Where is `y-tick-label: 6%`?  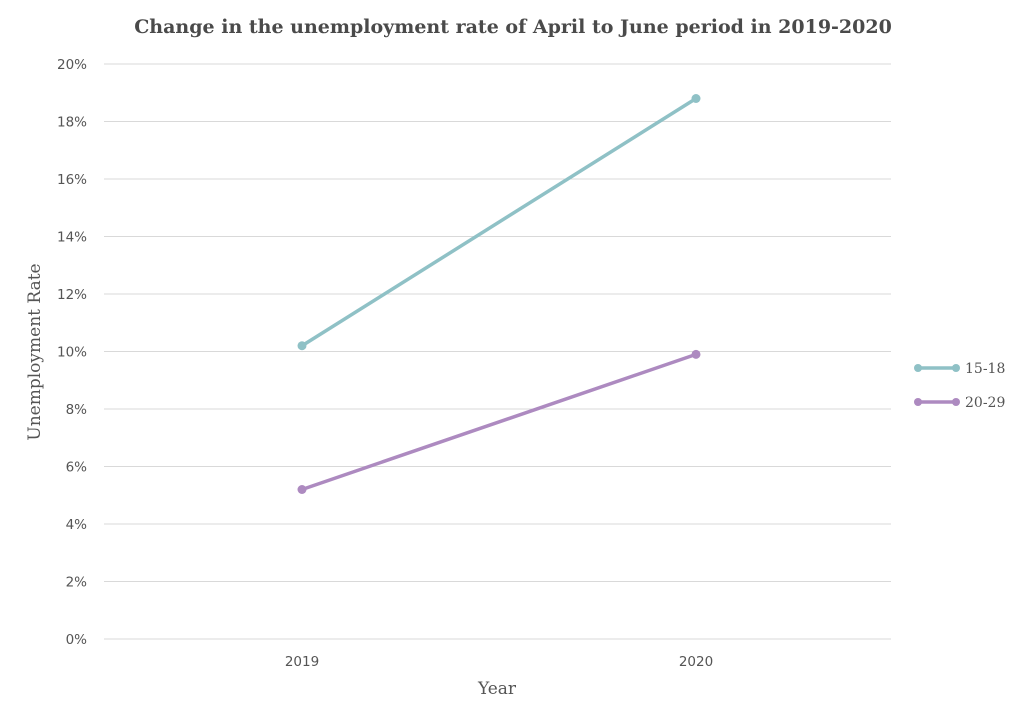
y-tick-label: 6% is located at coordinates (77, 468).